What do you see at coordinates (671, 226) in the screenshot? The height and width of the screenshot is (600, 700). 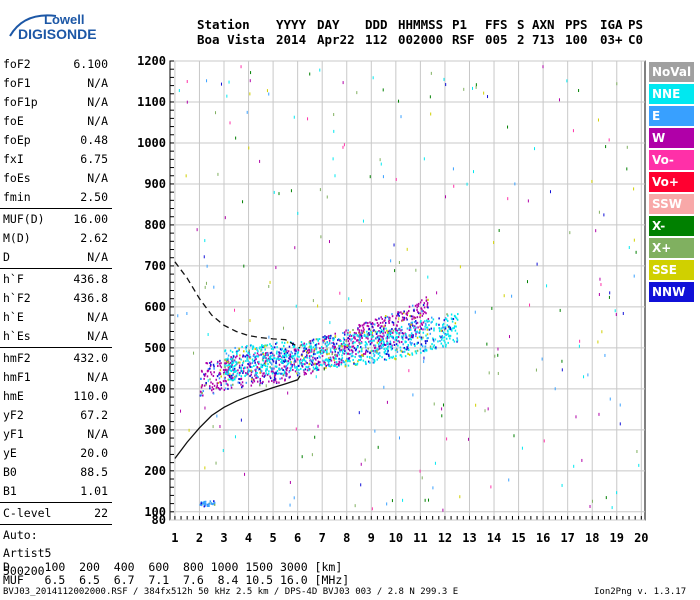 I see `legend-item: X-` at bounding box center [671, 226].